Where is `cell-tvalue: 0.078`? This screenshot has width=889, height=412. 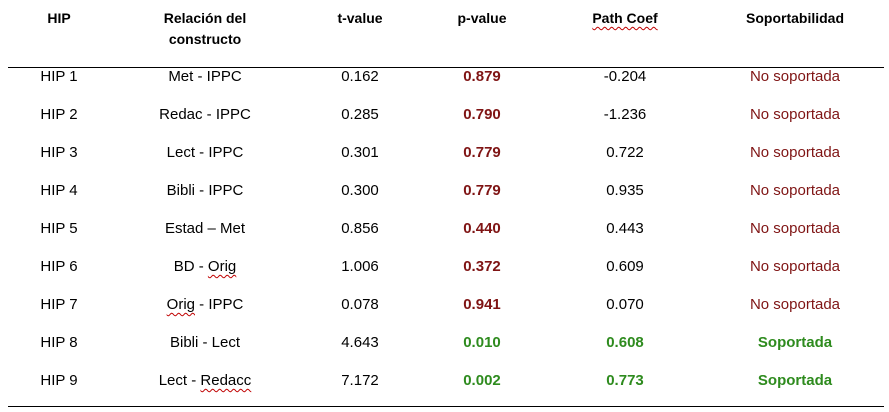 cell-tvalue: 0.078 is located at coordinates (360, 304).